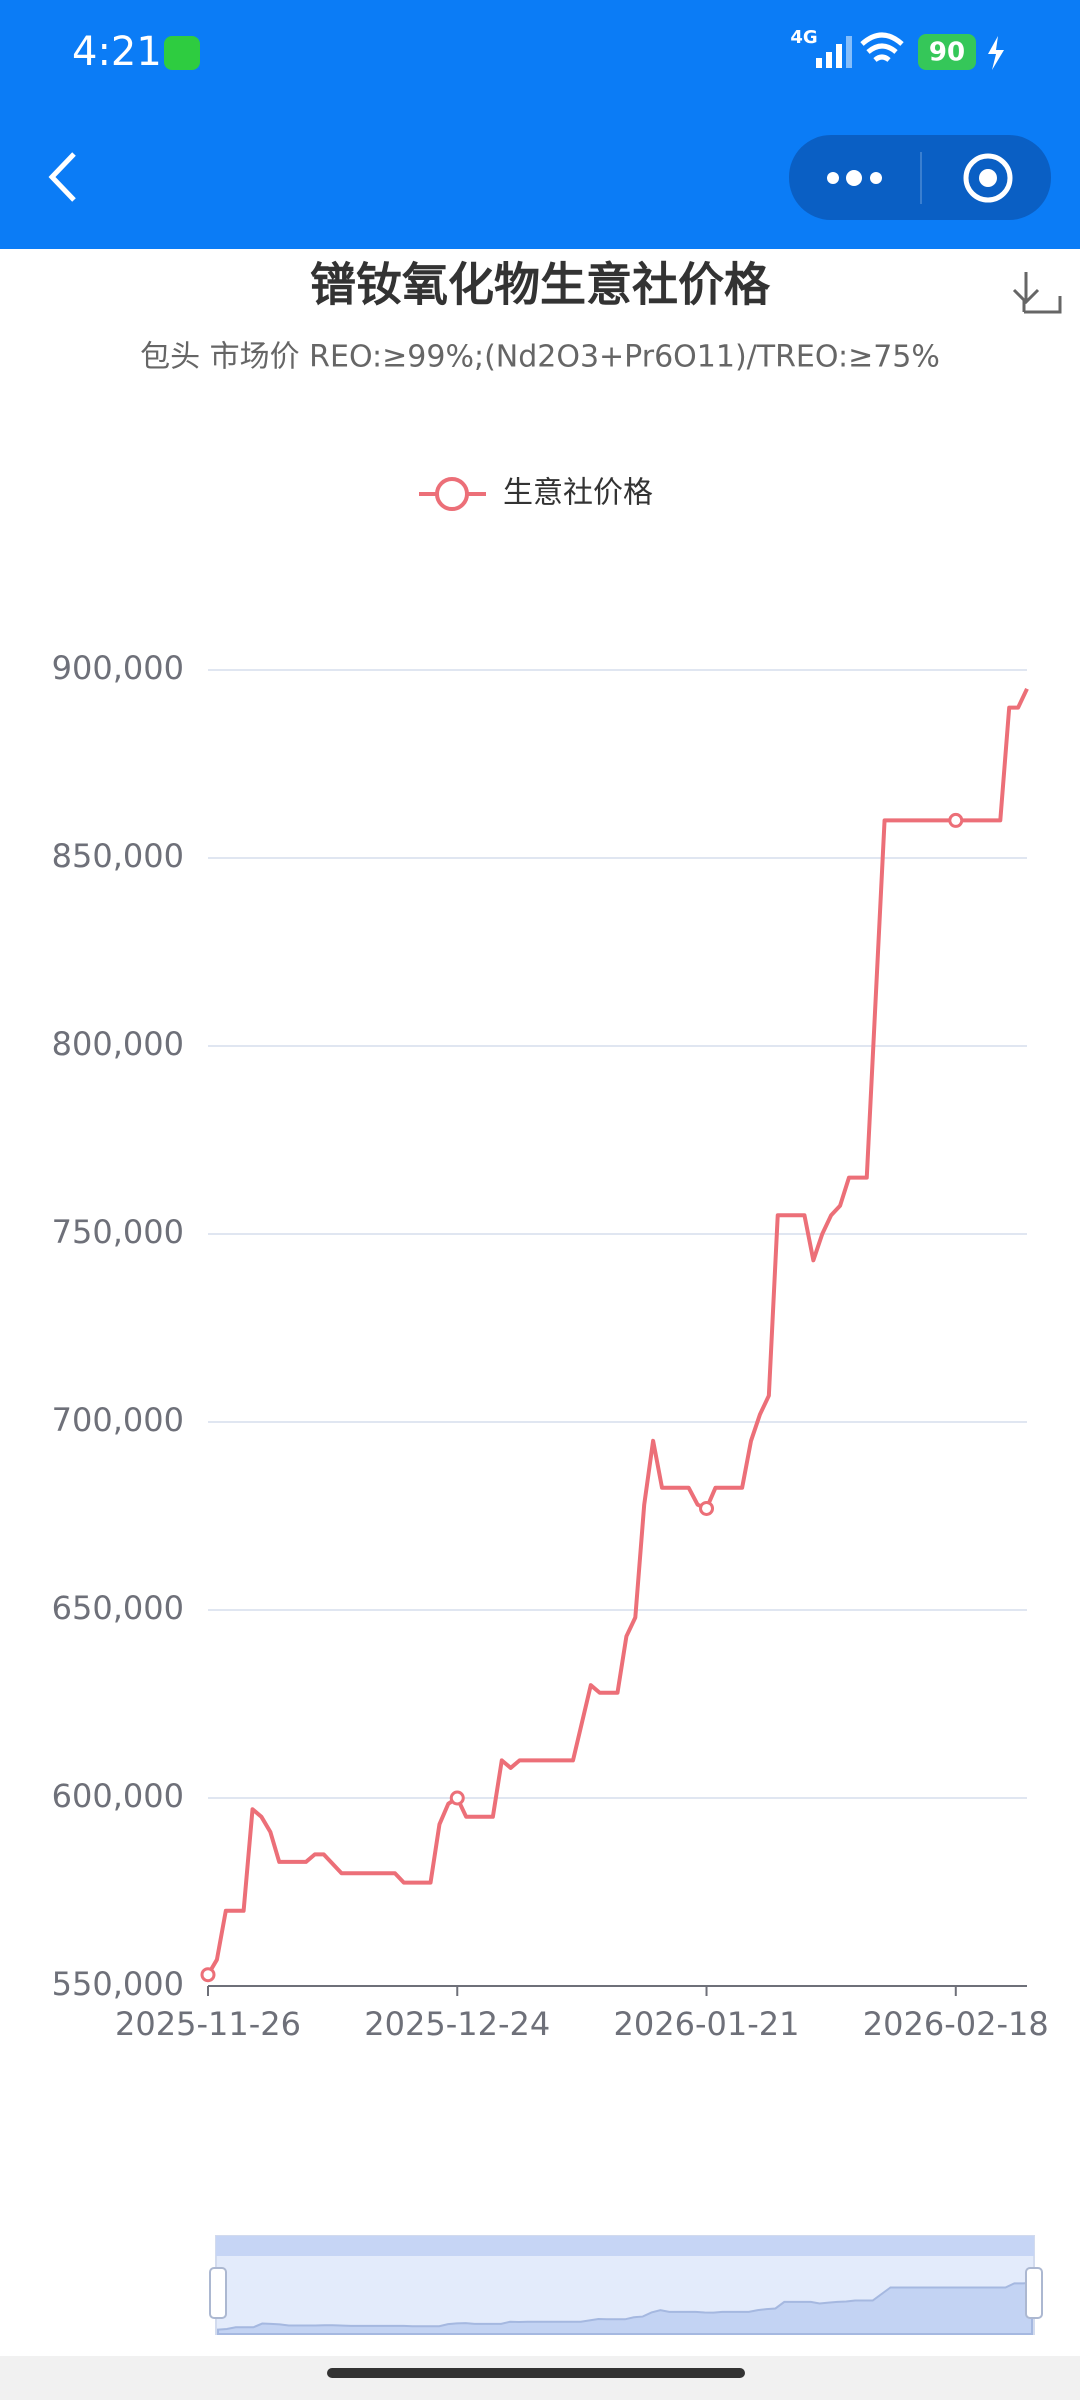 The height and width of the screenshot is (2404, 1080). Describe the element at coordinates (1037, 293) in the screenshot. I see `download-button` at that location.